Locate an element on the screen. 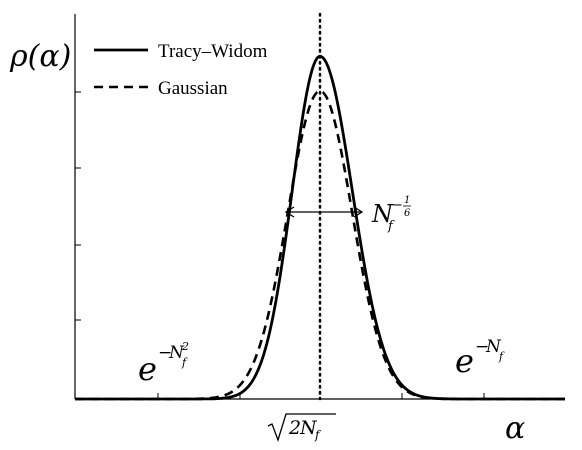  y-axis-label: ρ(α) is located at coordinates (40, 56).